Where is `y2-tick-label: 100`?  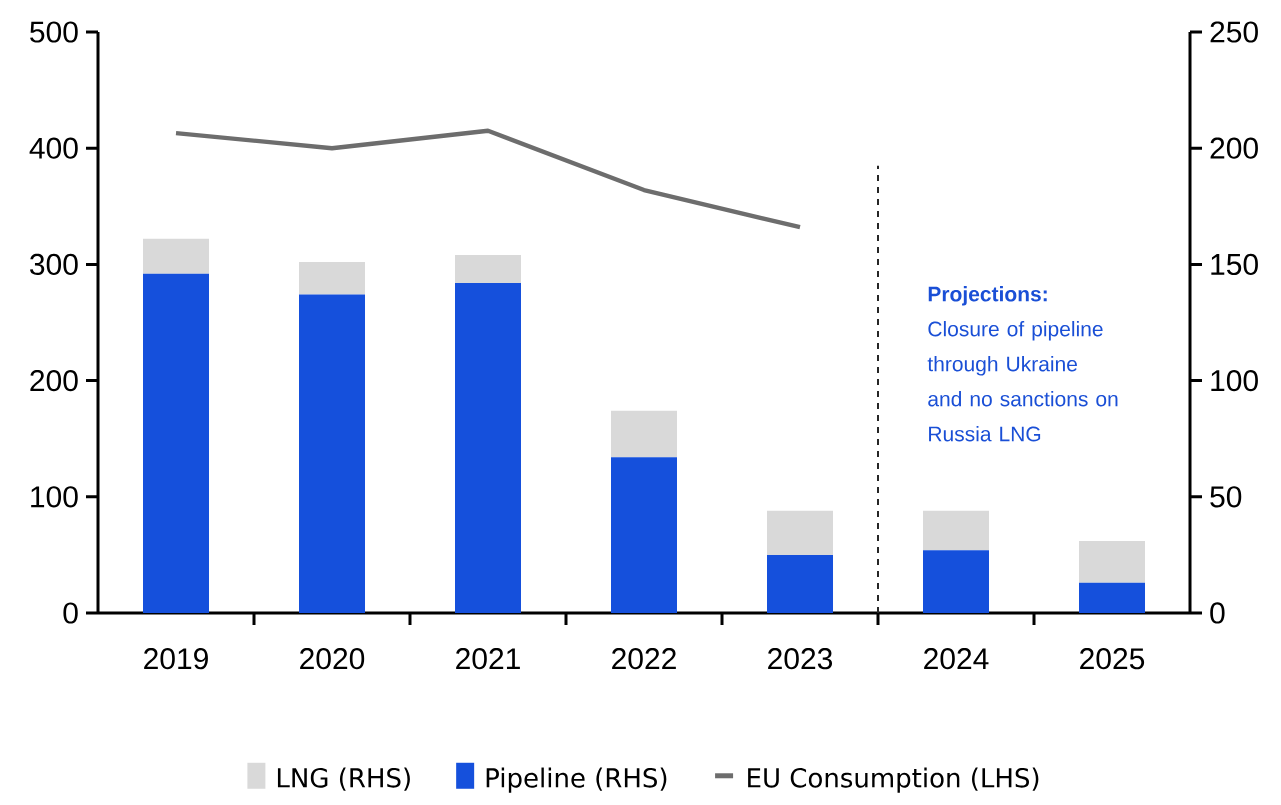
y2-tick-label: 100 is located at coordinates (1234, 380).